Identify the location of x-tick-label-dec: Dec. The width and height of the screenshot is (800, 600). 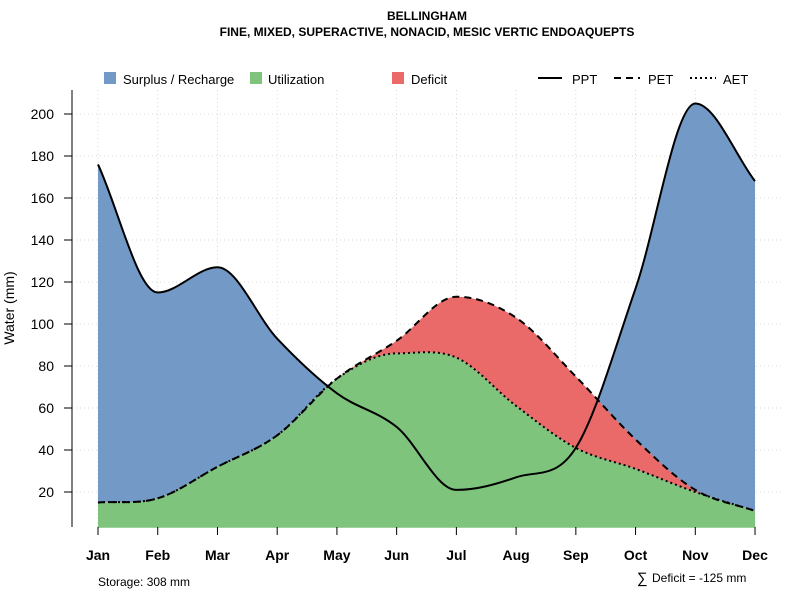
(755, 555).